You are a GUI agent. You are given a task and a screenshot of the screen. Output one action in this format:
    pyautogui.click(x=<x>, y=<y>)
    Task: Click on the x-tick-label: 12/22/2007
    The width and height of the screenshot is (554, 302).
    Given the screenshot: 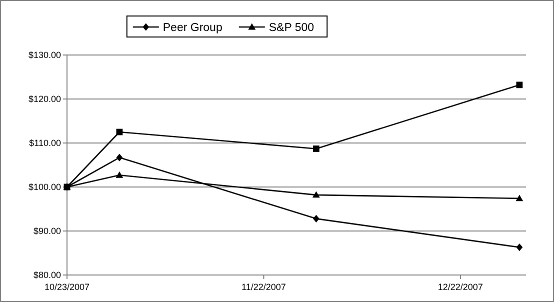 What is the action you would take?
    pyautogui.click(x=460, y=287)
    